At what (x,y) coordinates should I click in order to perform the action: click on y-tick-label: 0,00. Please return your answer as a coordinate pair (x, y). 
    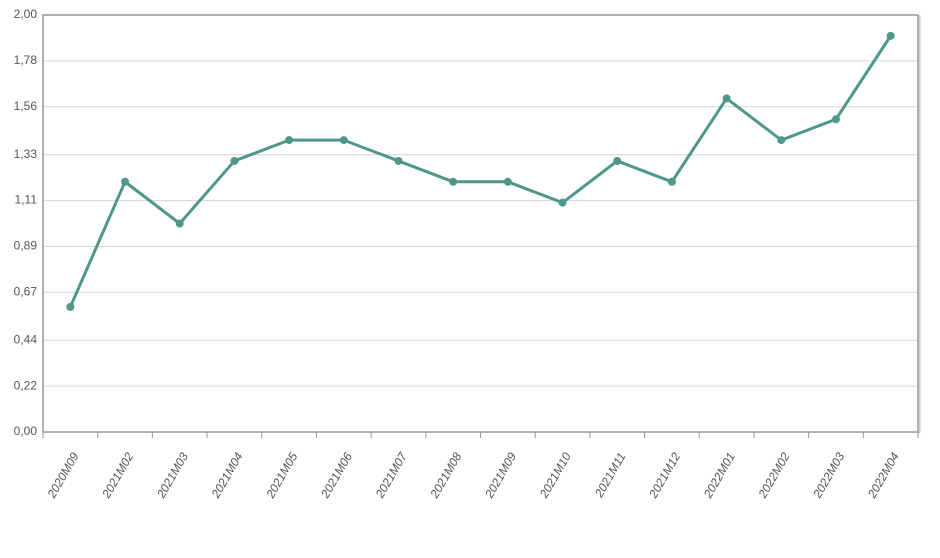
    Looking at the image, I should click on (26, 431).